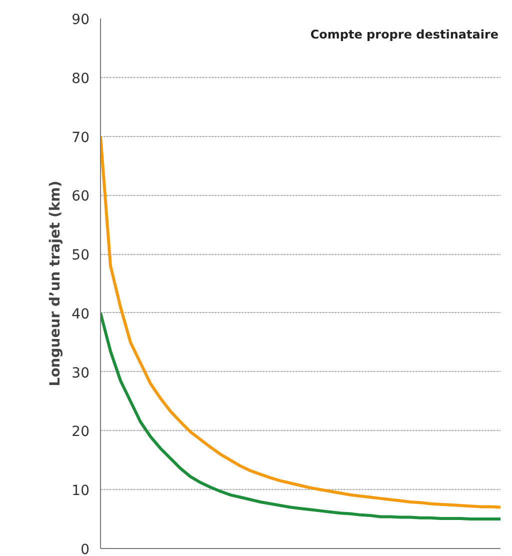  What do you see at coordinates (81, 20) in the screenshot?
I see `y-tick-label: 90` at bounding box center [81, 20].